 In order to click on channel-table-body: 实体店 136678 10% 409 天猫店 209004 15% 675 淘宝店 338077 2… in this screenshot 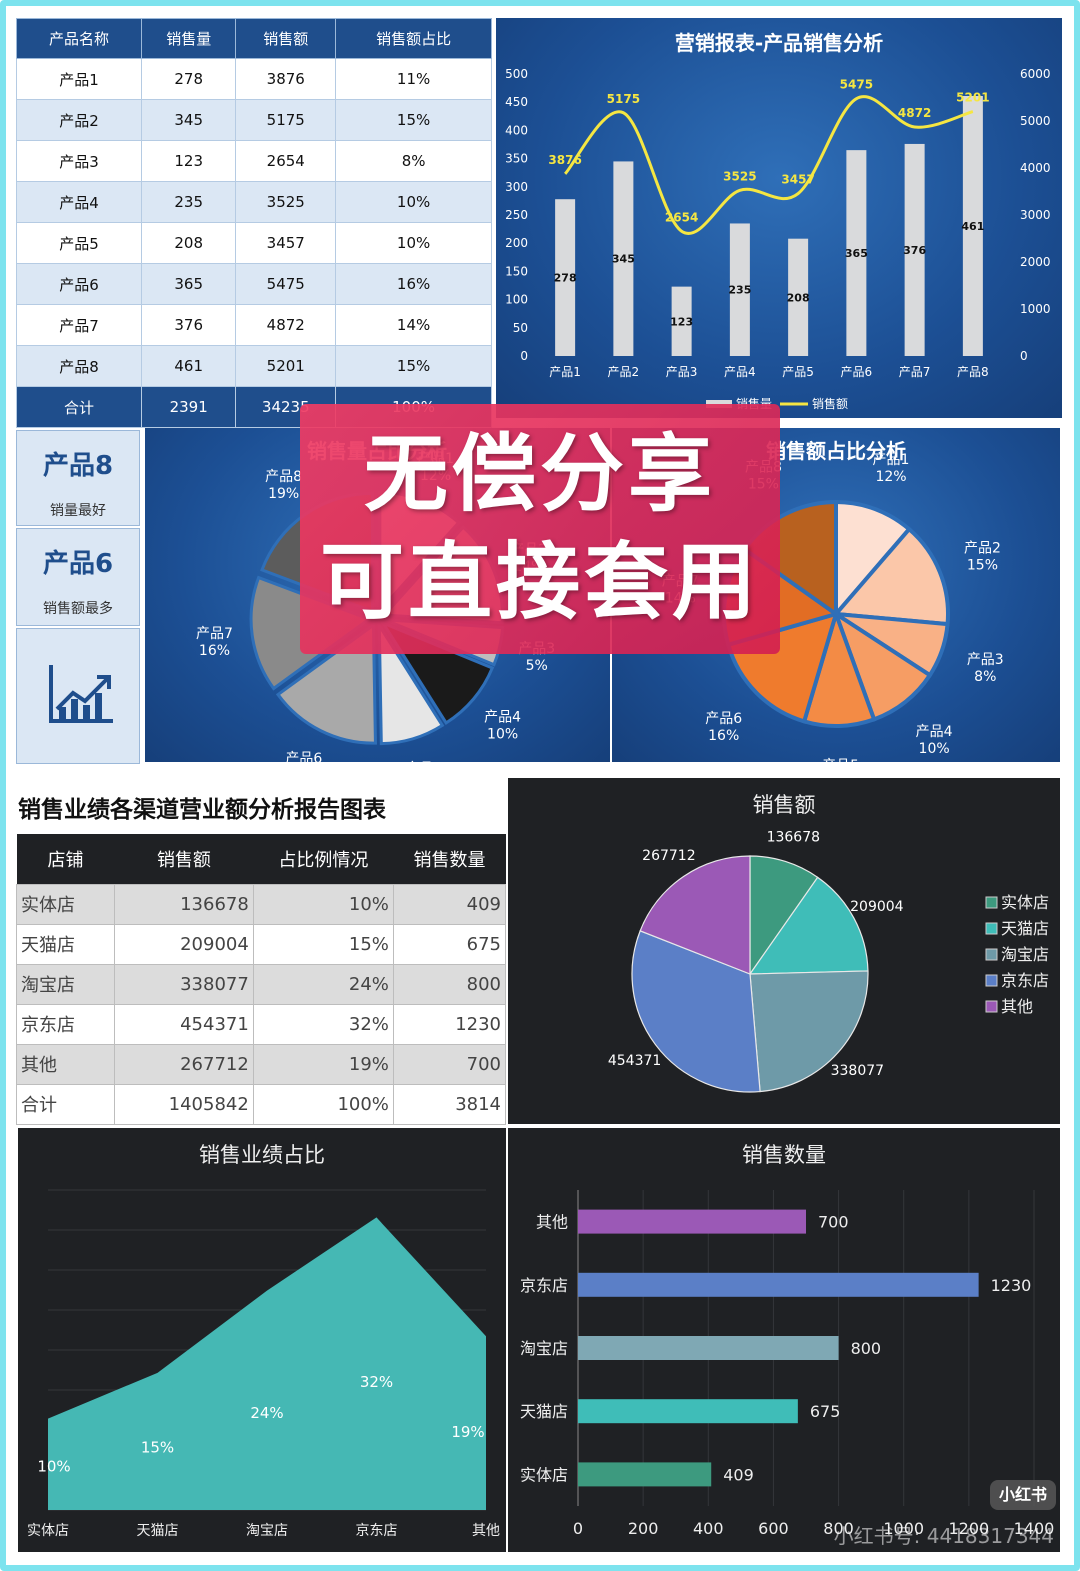, I will do `click(261, 1004)`.